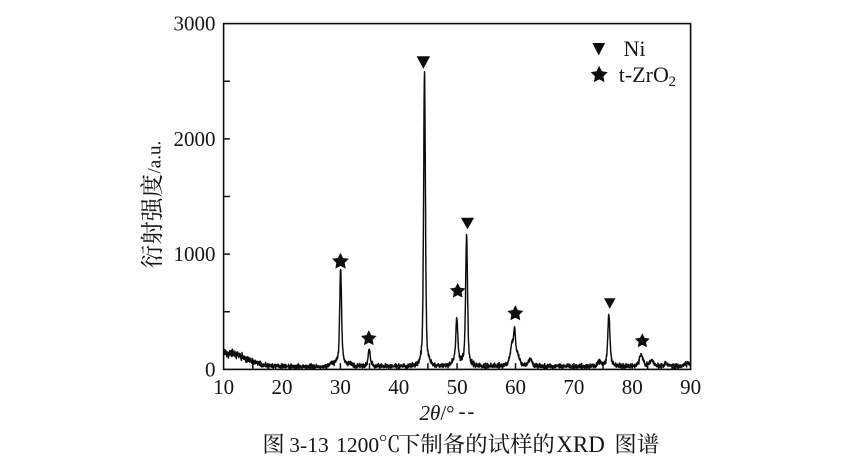 This screenshot has width=861, height=472. Describe the element at coordinates (210, 369) in the screenshot. I see `svg-text: 0` at that location.